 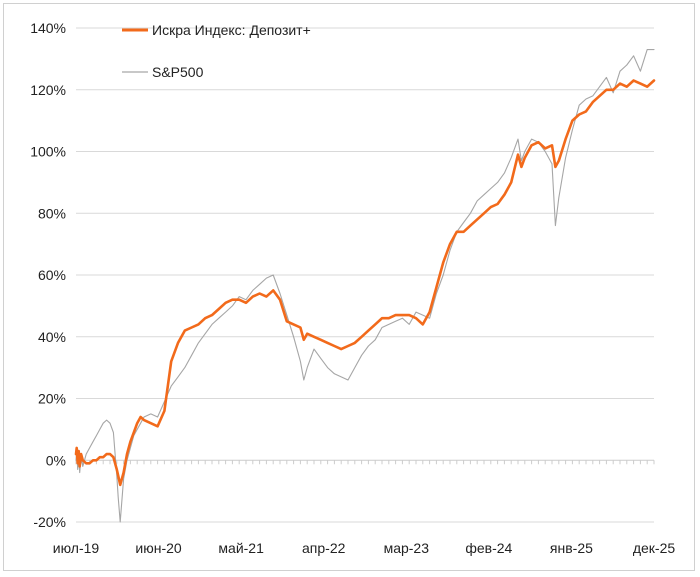 What do you see at coordinates (52, 213) in the screenshot?
I see `y-tick-label: 80%` at bounding box center [52, 213].